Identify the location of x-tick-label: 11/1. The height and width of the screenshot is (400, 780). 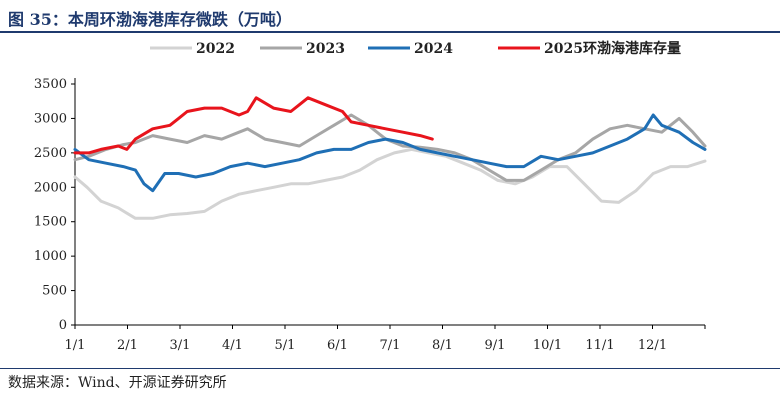
(599, 345).